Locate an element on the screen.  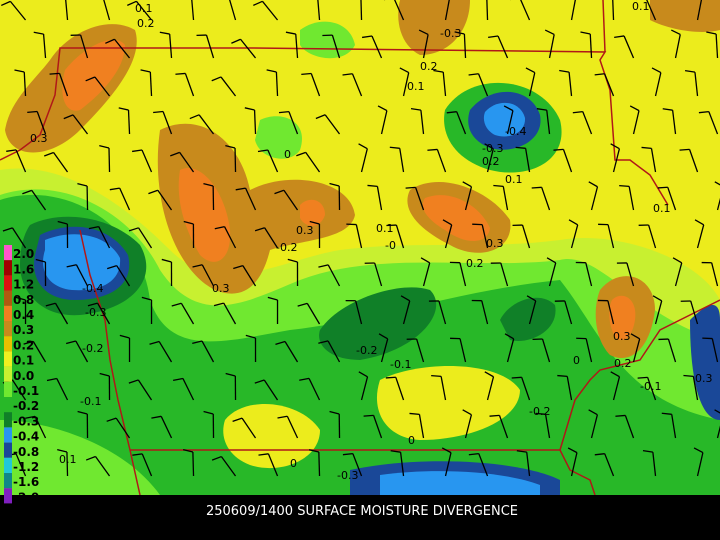
contour-label: 0 is located at coordinates (576, 360).